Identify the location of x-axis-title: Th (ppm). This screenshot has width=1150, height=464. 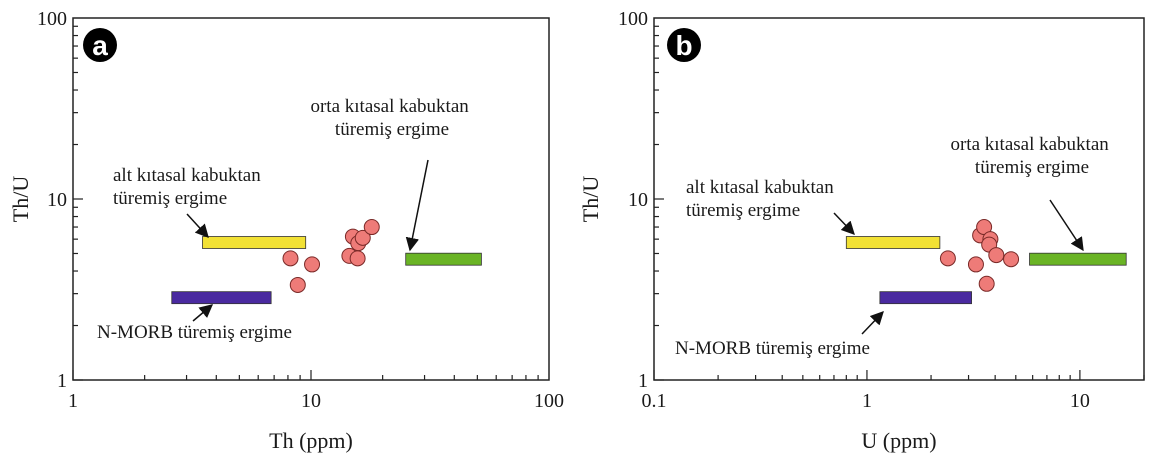
(311, 440).